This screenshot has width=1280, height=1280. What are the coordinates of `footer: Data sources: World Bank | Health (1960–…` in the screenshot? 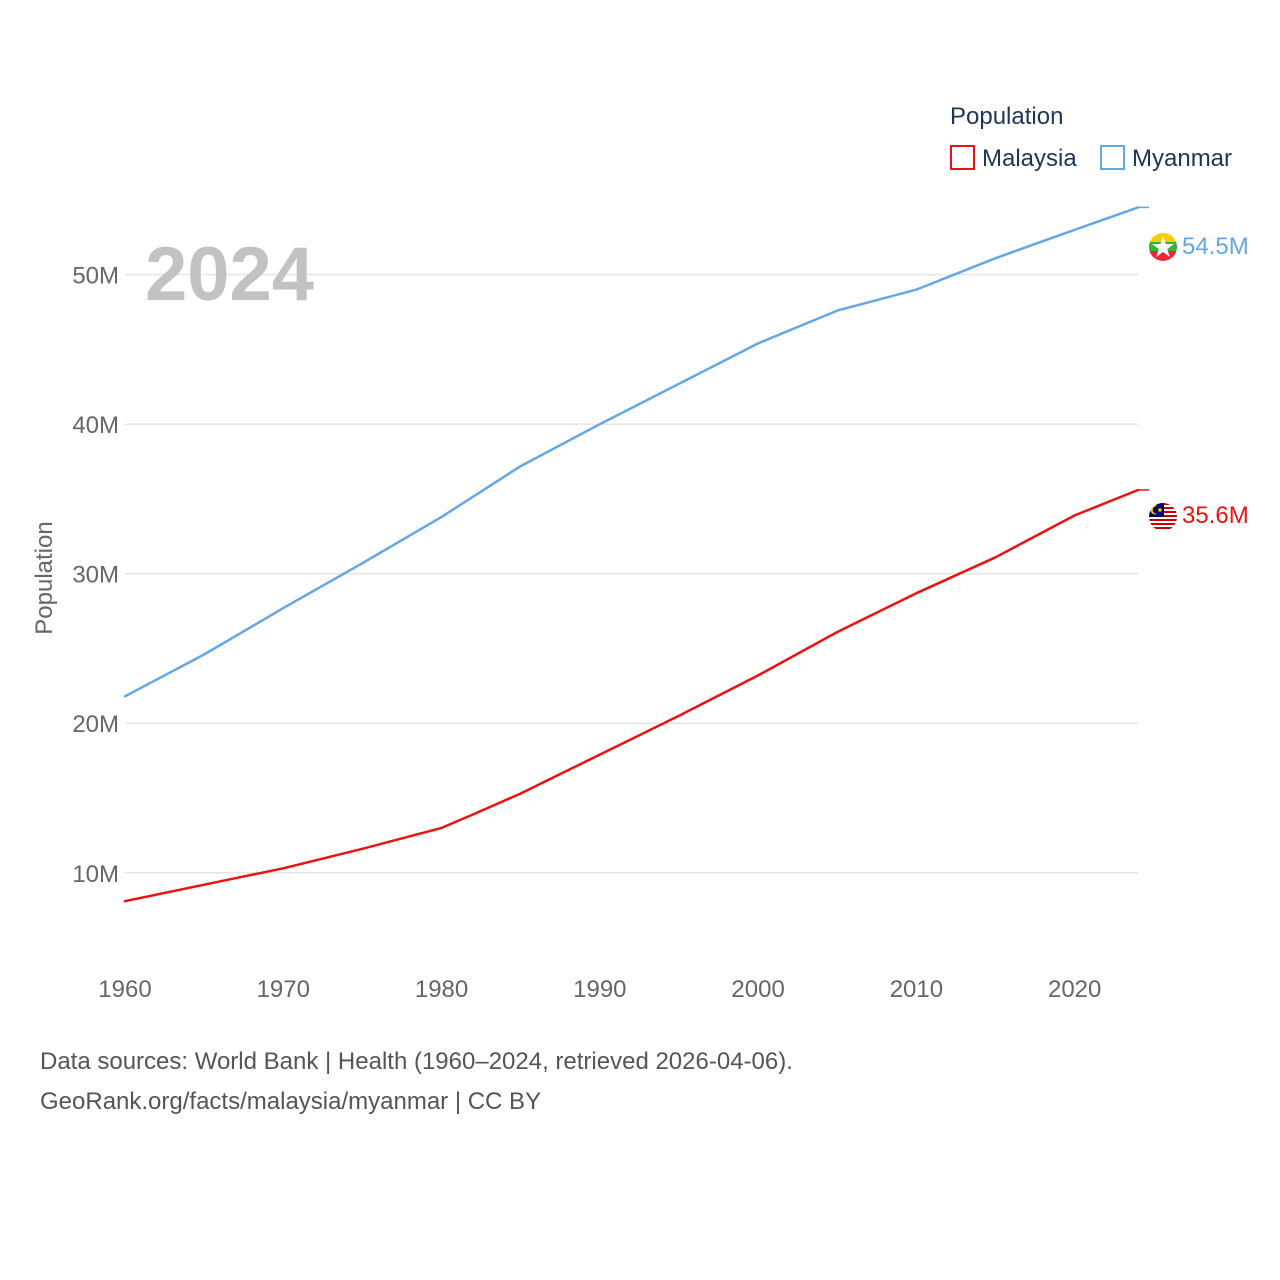 It's located at (416, 1082).